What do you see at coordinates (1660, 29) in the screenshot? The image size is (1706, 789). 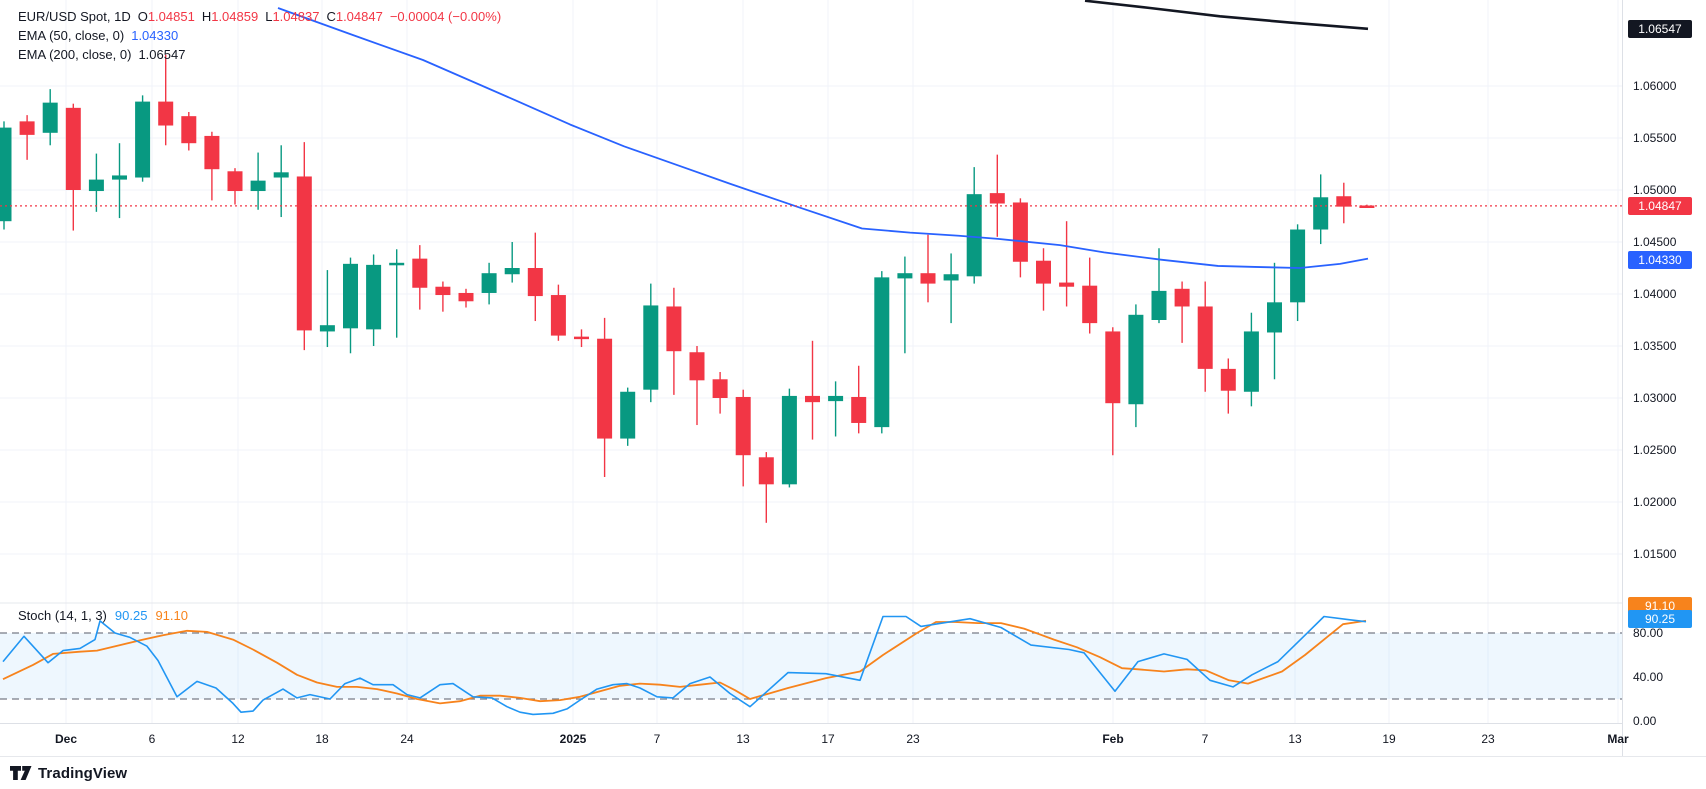 I see `price-badge: 1.06547` at bounding box center [1660, 29].